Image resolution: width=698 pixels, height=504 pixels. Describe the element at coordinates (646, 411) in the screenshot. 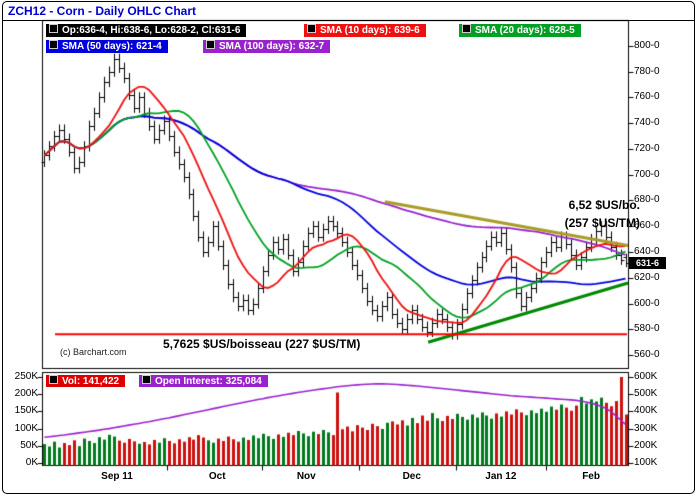

I see `volume-axis-right-label: 400K` at that location.